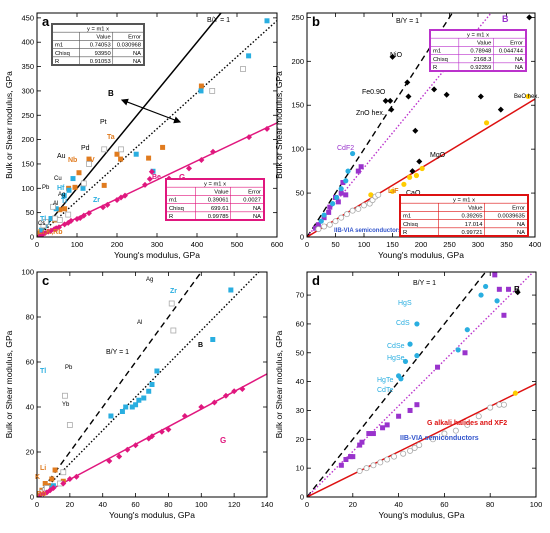  Describe the element at coordinates (438, 155) in the screenshot. I see `annotation-label: MgO` at that location.